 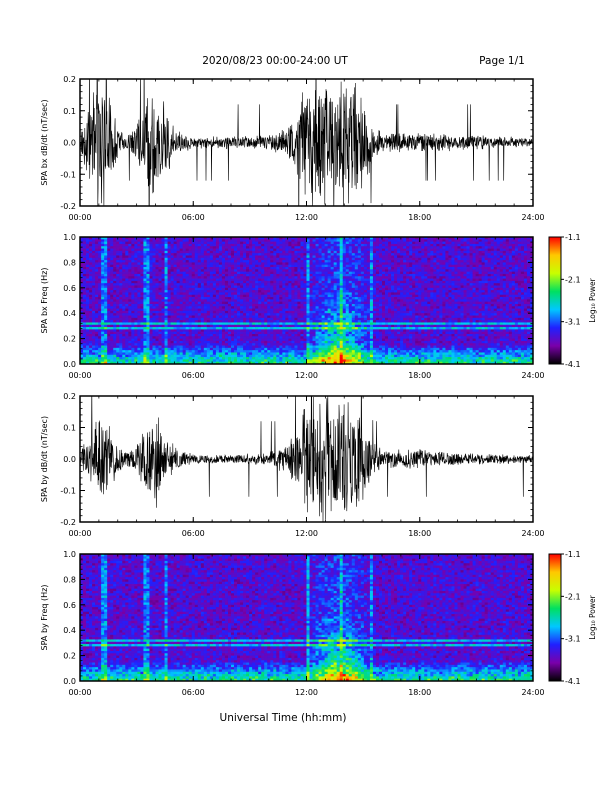 I want to click on y-axis-label: SPA bx dB/dt (nT/sec), so click(x=44, y=142).